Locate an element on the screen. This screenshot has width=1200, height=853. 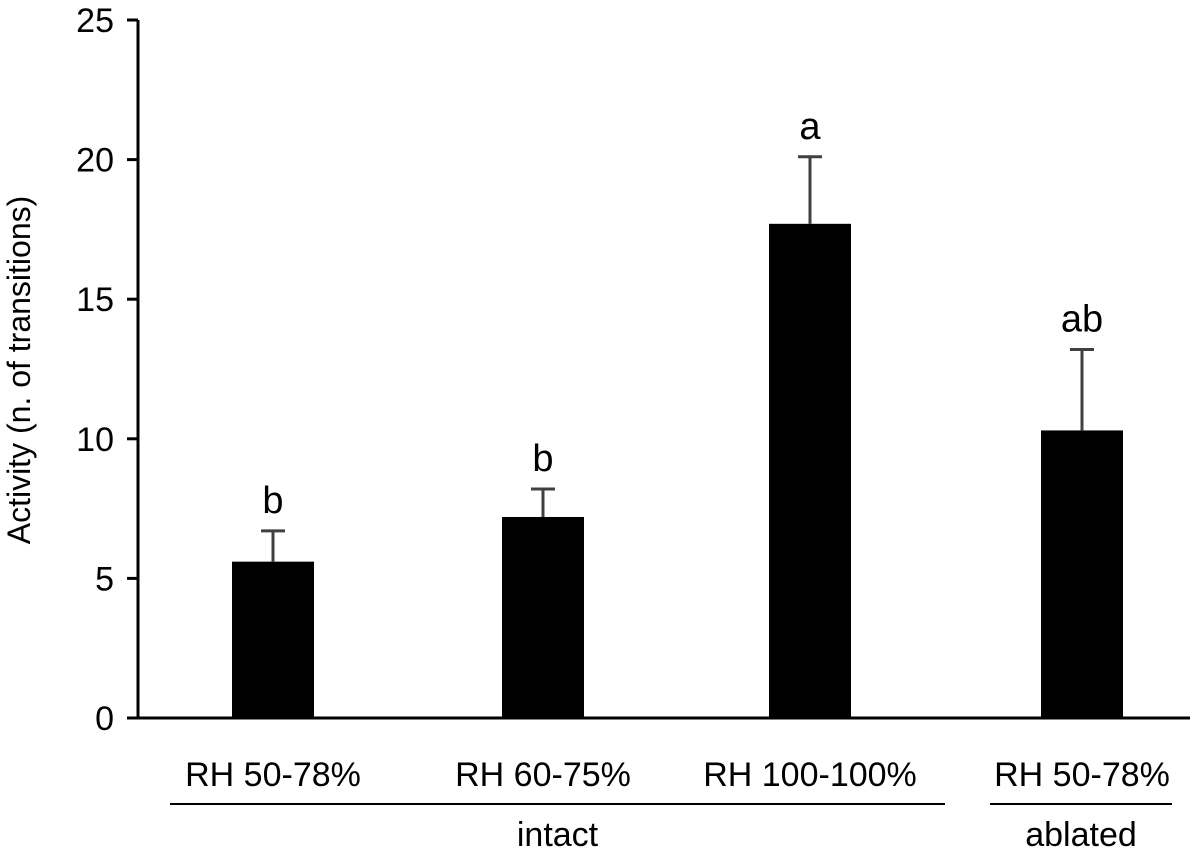
significance-label: a is located at coordinates (810, 127).